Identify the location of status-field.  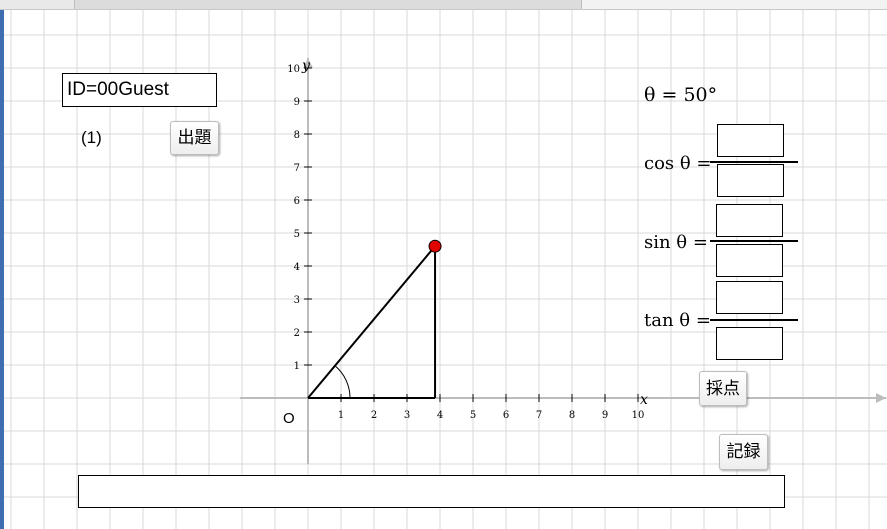
(431, 491).